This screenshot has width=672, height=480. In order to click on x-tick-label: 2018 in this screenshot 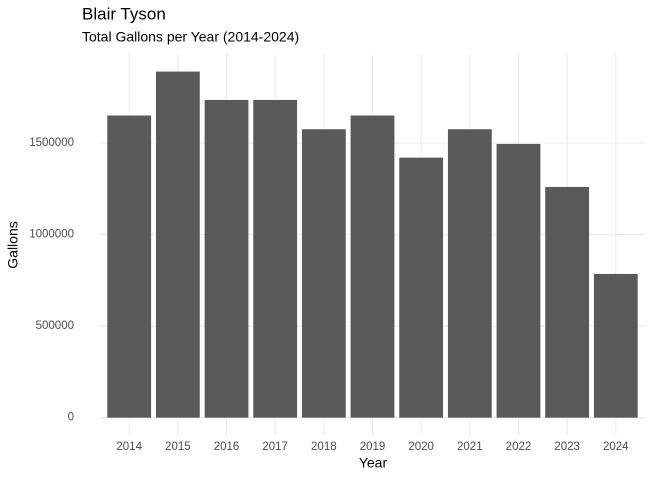, I will do `click(324, 447)`.